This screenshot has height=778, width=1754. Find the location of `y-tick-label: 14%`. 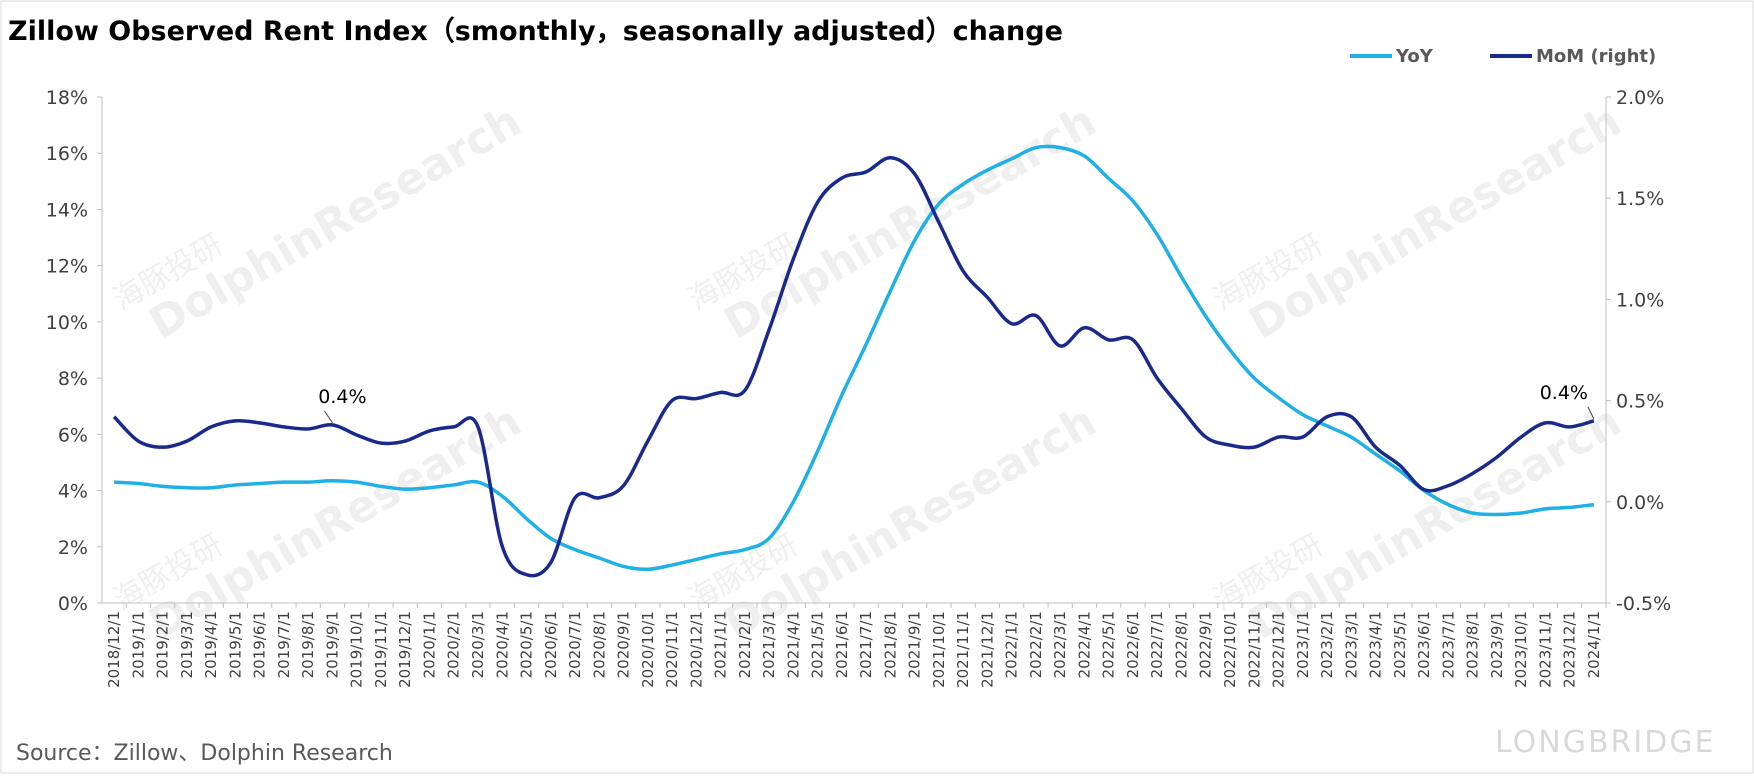

y-tick-label: 14% is located at coordinates (67, 210).